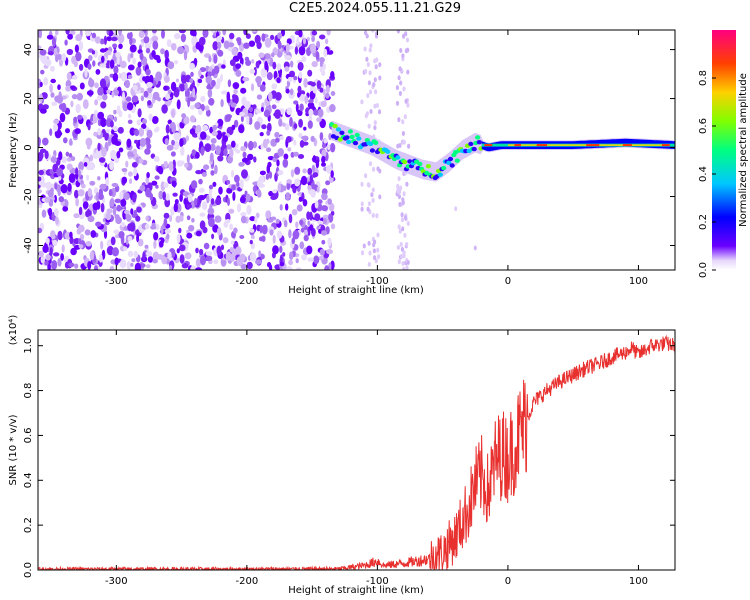 Image resolution: width=750 pixels, height=600 pixels. What do you see at coordinates (355, 143) in the screenshot?
I see `ridge-blob` at bounding box center [355, 143].